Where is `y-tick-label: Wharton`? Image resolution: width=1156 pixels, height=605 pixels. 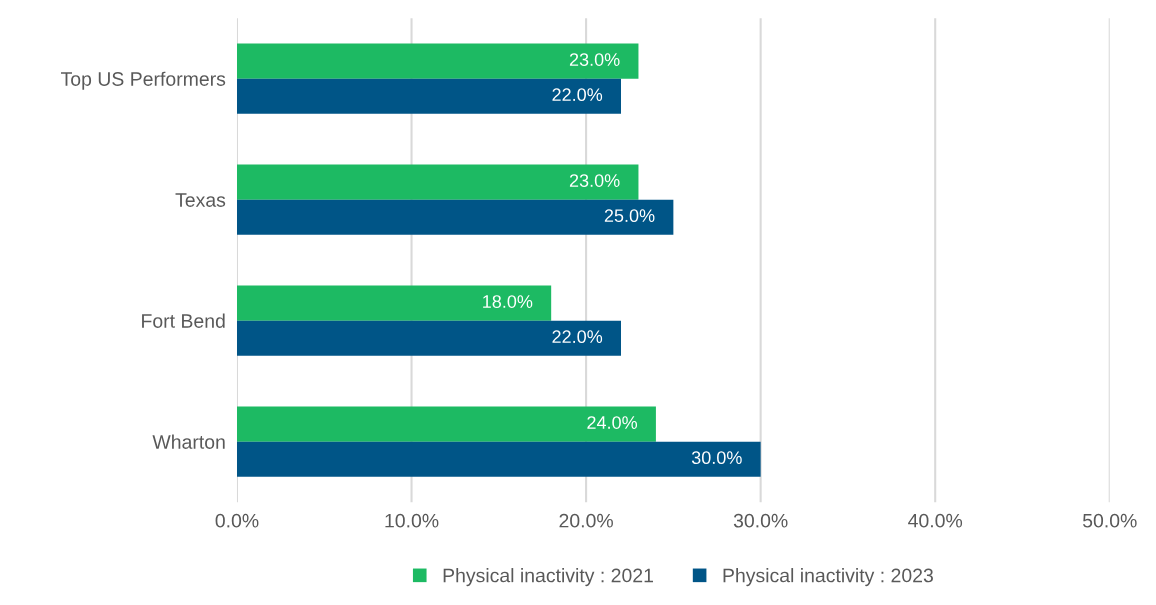 y-tick-label: Wharton is located at coordinates (188, 441).